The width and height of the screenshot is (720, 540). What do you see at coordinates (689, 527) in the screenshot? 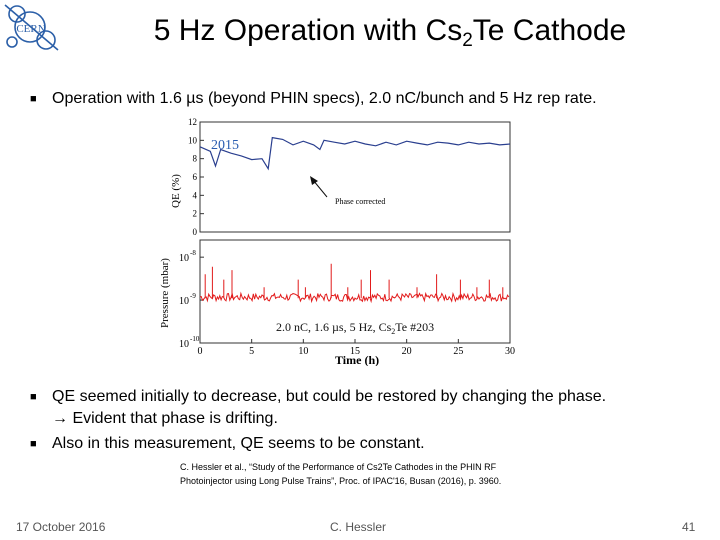
I see `footer-page-number: 41` at bounding box center [689, 527].